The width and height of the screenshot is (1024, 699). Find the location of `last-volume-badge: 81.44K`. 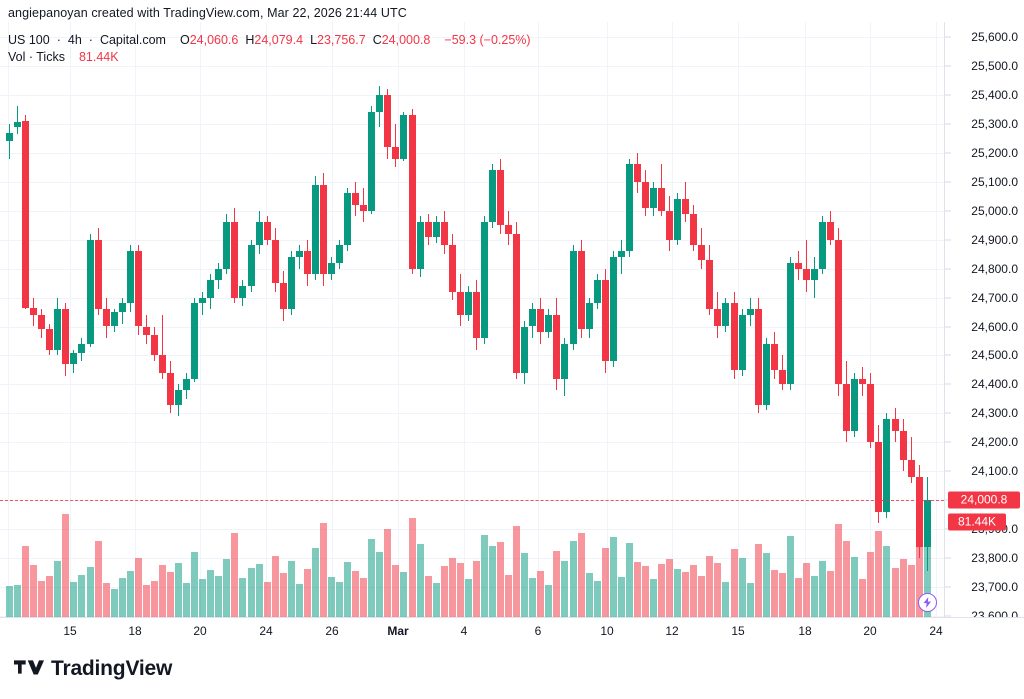

last-volume-badge: 81.44K is located at coordinates (977, 522).